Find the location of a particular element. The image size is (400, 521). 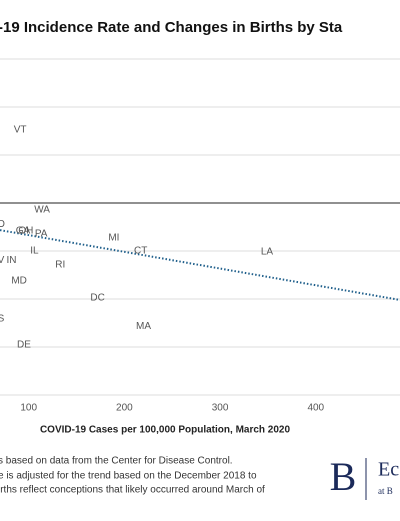

point-label: MA is located at coordinates (143, 326).